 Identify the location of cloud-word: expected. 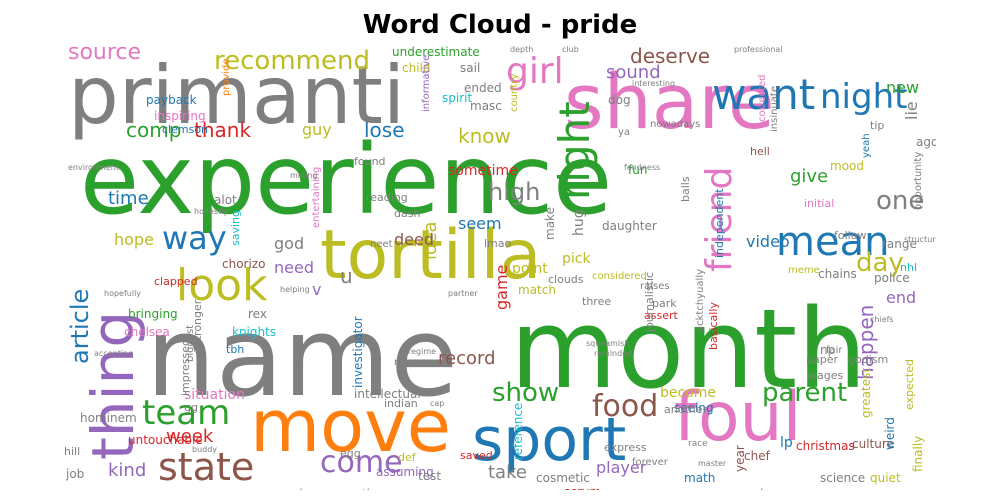
(909, 384).